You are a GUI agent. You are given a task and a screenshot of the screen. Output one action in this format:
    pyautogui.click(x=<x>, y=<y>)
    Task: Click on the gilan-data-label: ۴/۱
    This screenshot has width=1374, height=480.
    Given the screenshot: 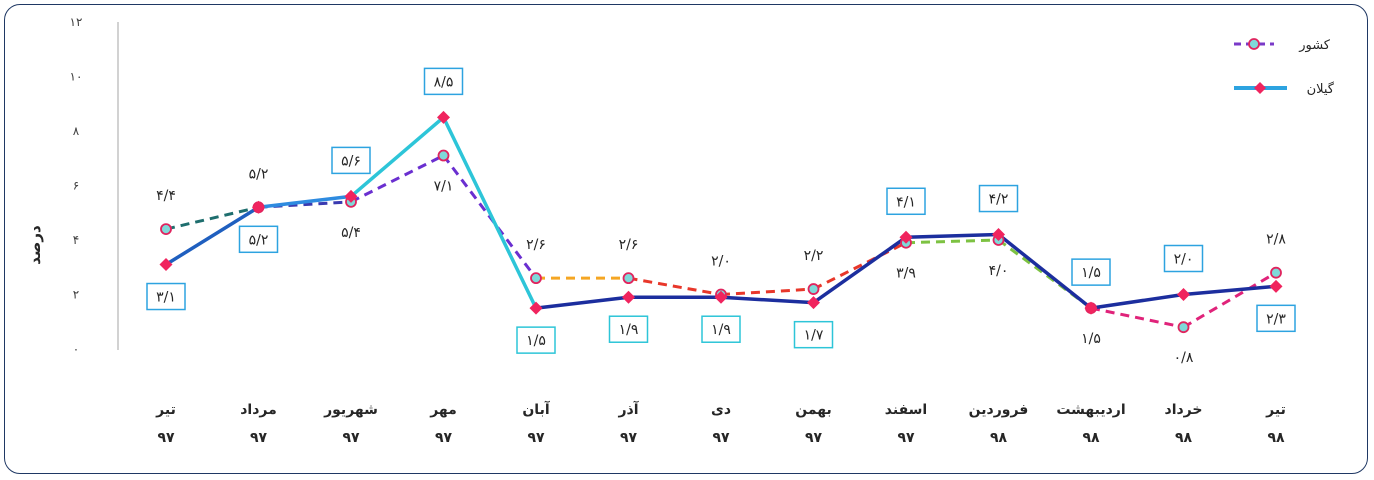 What is the action you would take?
    pyautogui.click(x=906, y=202)
    